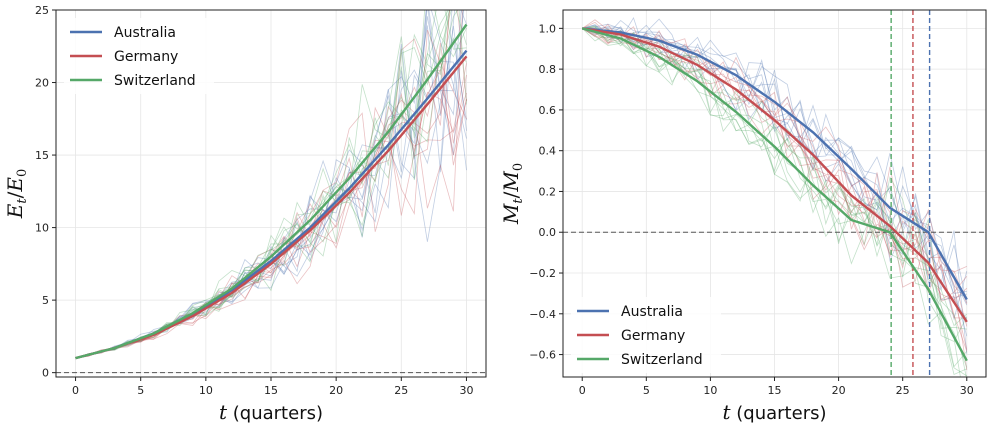 The height and width of the screenshot is (428, 997). I want to click on y-tick-label: 15, so click(42, 155).